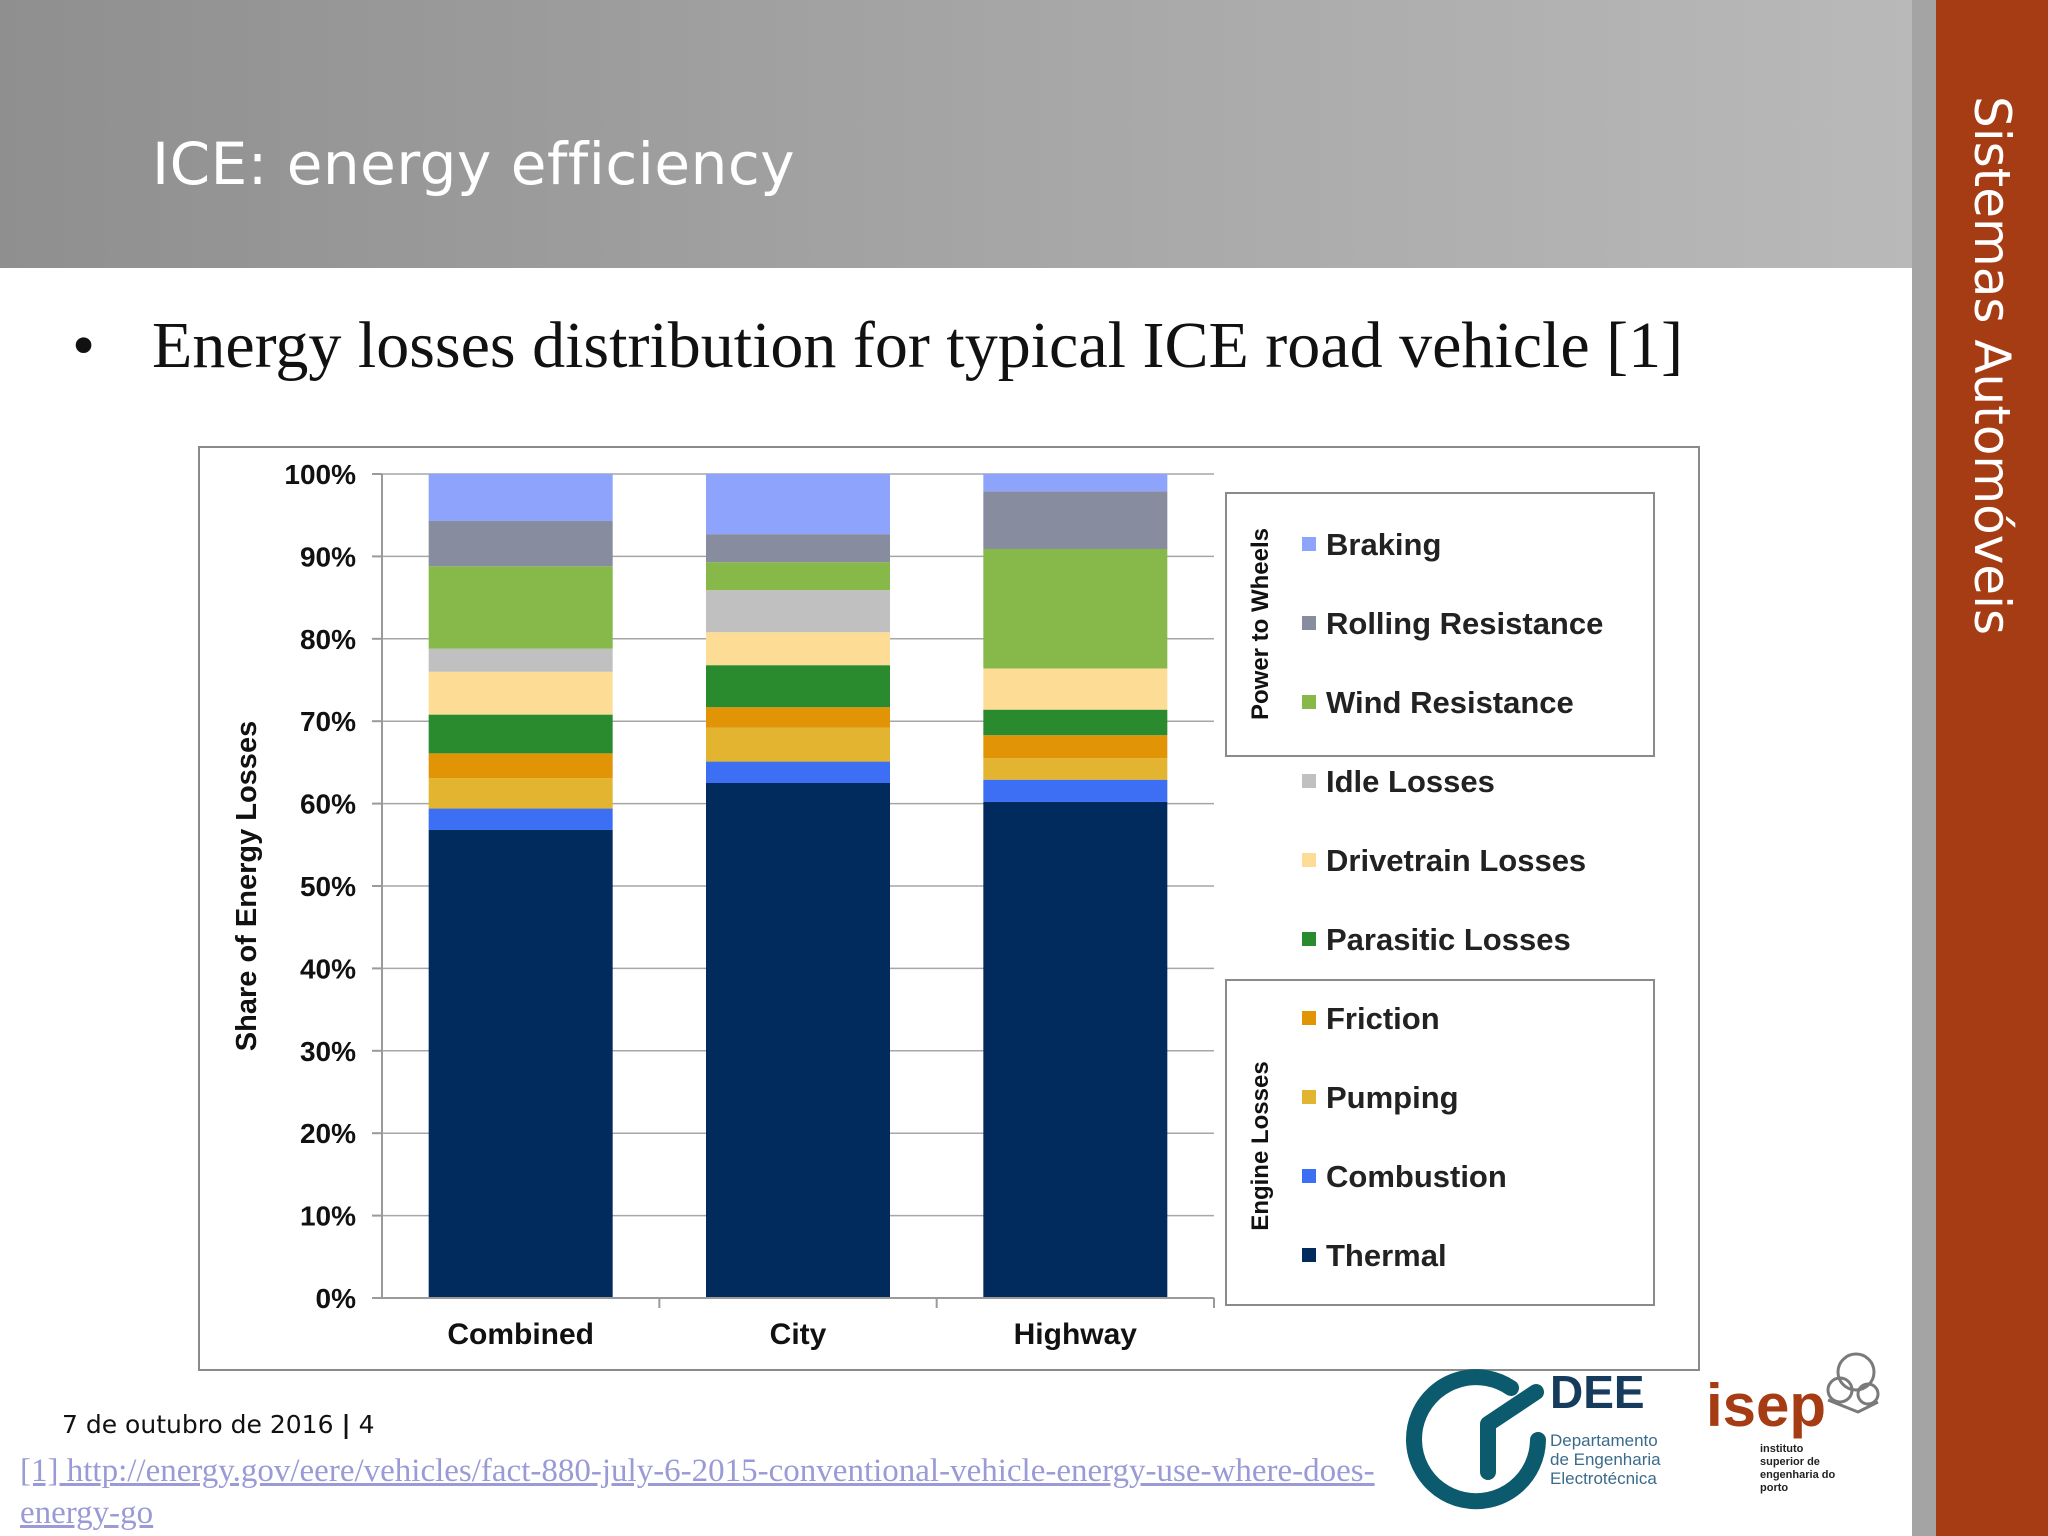 The image size is (2048, 1536). I want to click on bar-highway-wind-resistance, so click(1075, 608).